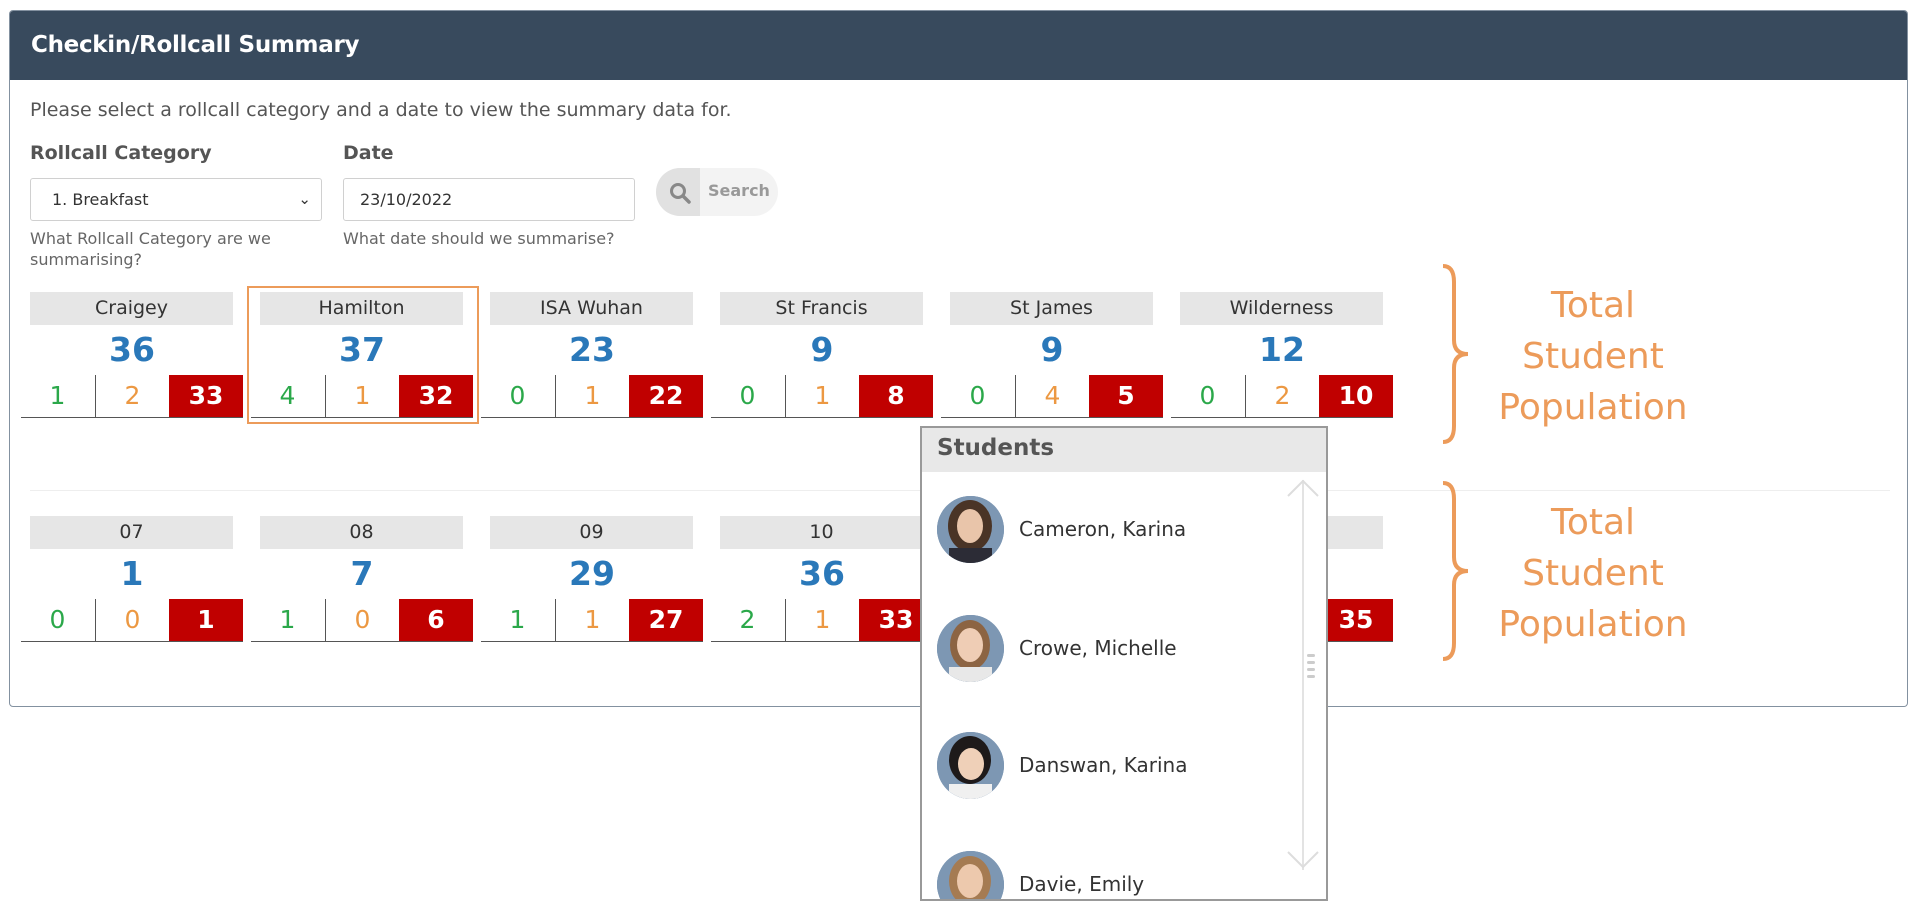 This screenshot has height=906, width=1920. What do you see at coordinates (591, 532) in the screenshot?
I see `year-name: 09` at bounding box center [591, 532].